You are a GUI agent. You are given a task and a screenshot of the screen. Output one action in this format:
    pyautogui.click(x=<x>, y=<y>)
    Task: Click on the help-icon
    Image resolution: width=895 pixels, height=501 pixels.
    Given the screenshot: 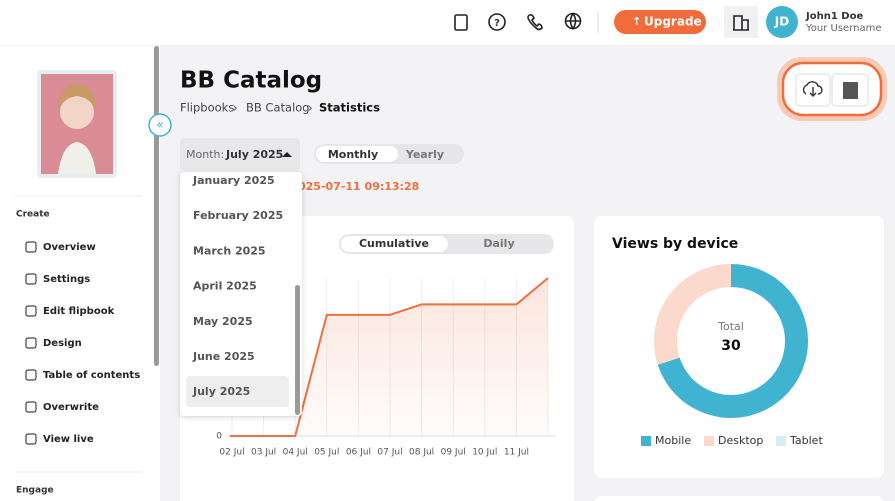 What is the action you would take?
    pyautogui.click(x=497, y=22)
    